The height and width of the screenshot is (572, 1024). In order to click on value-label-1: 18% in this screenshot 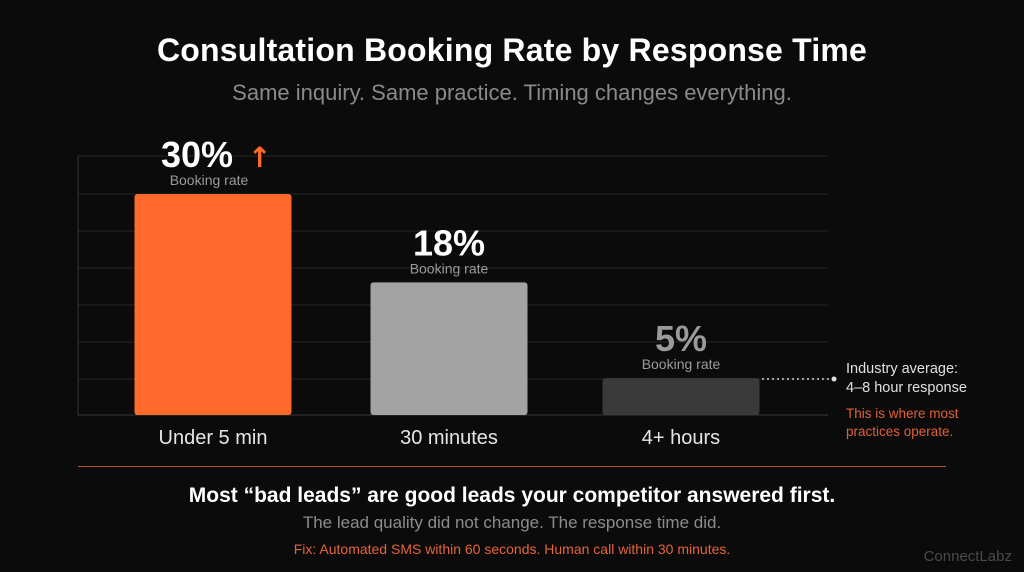, I will do `click(449, 242)`.